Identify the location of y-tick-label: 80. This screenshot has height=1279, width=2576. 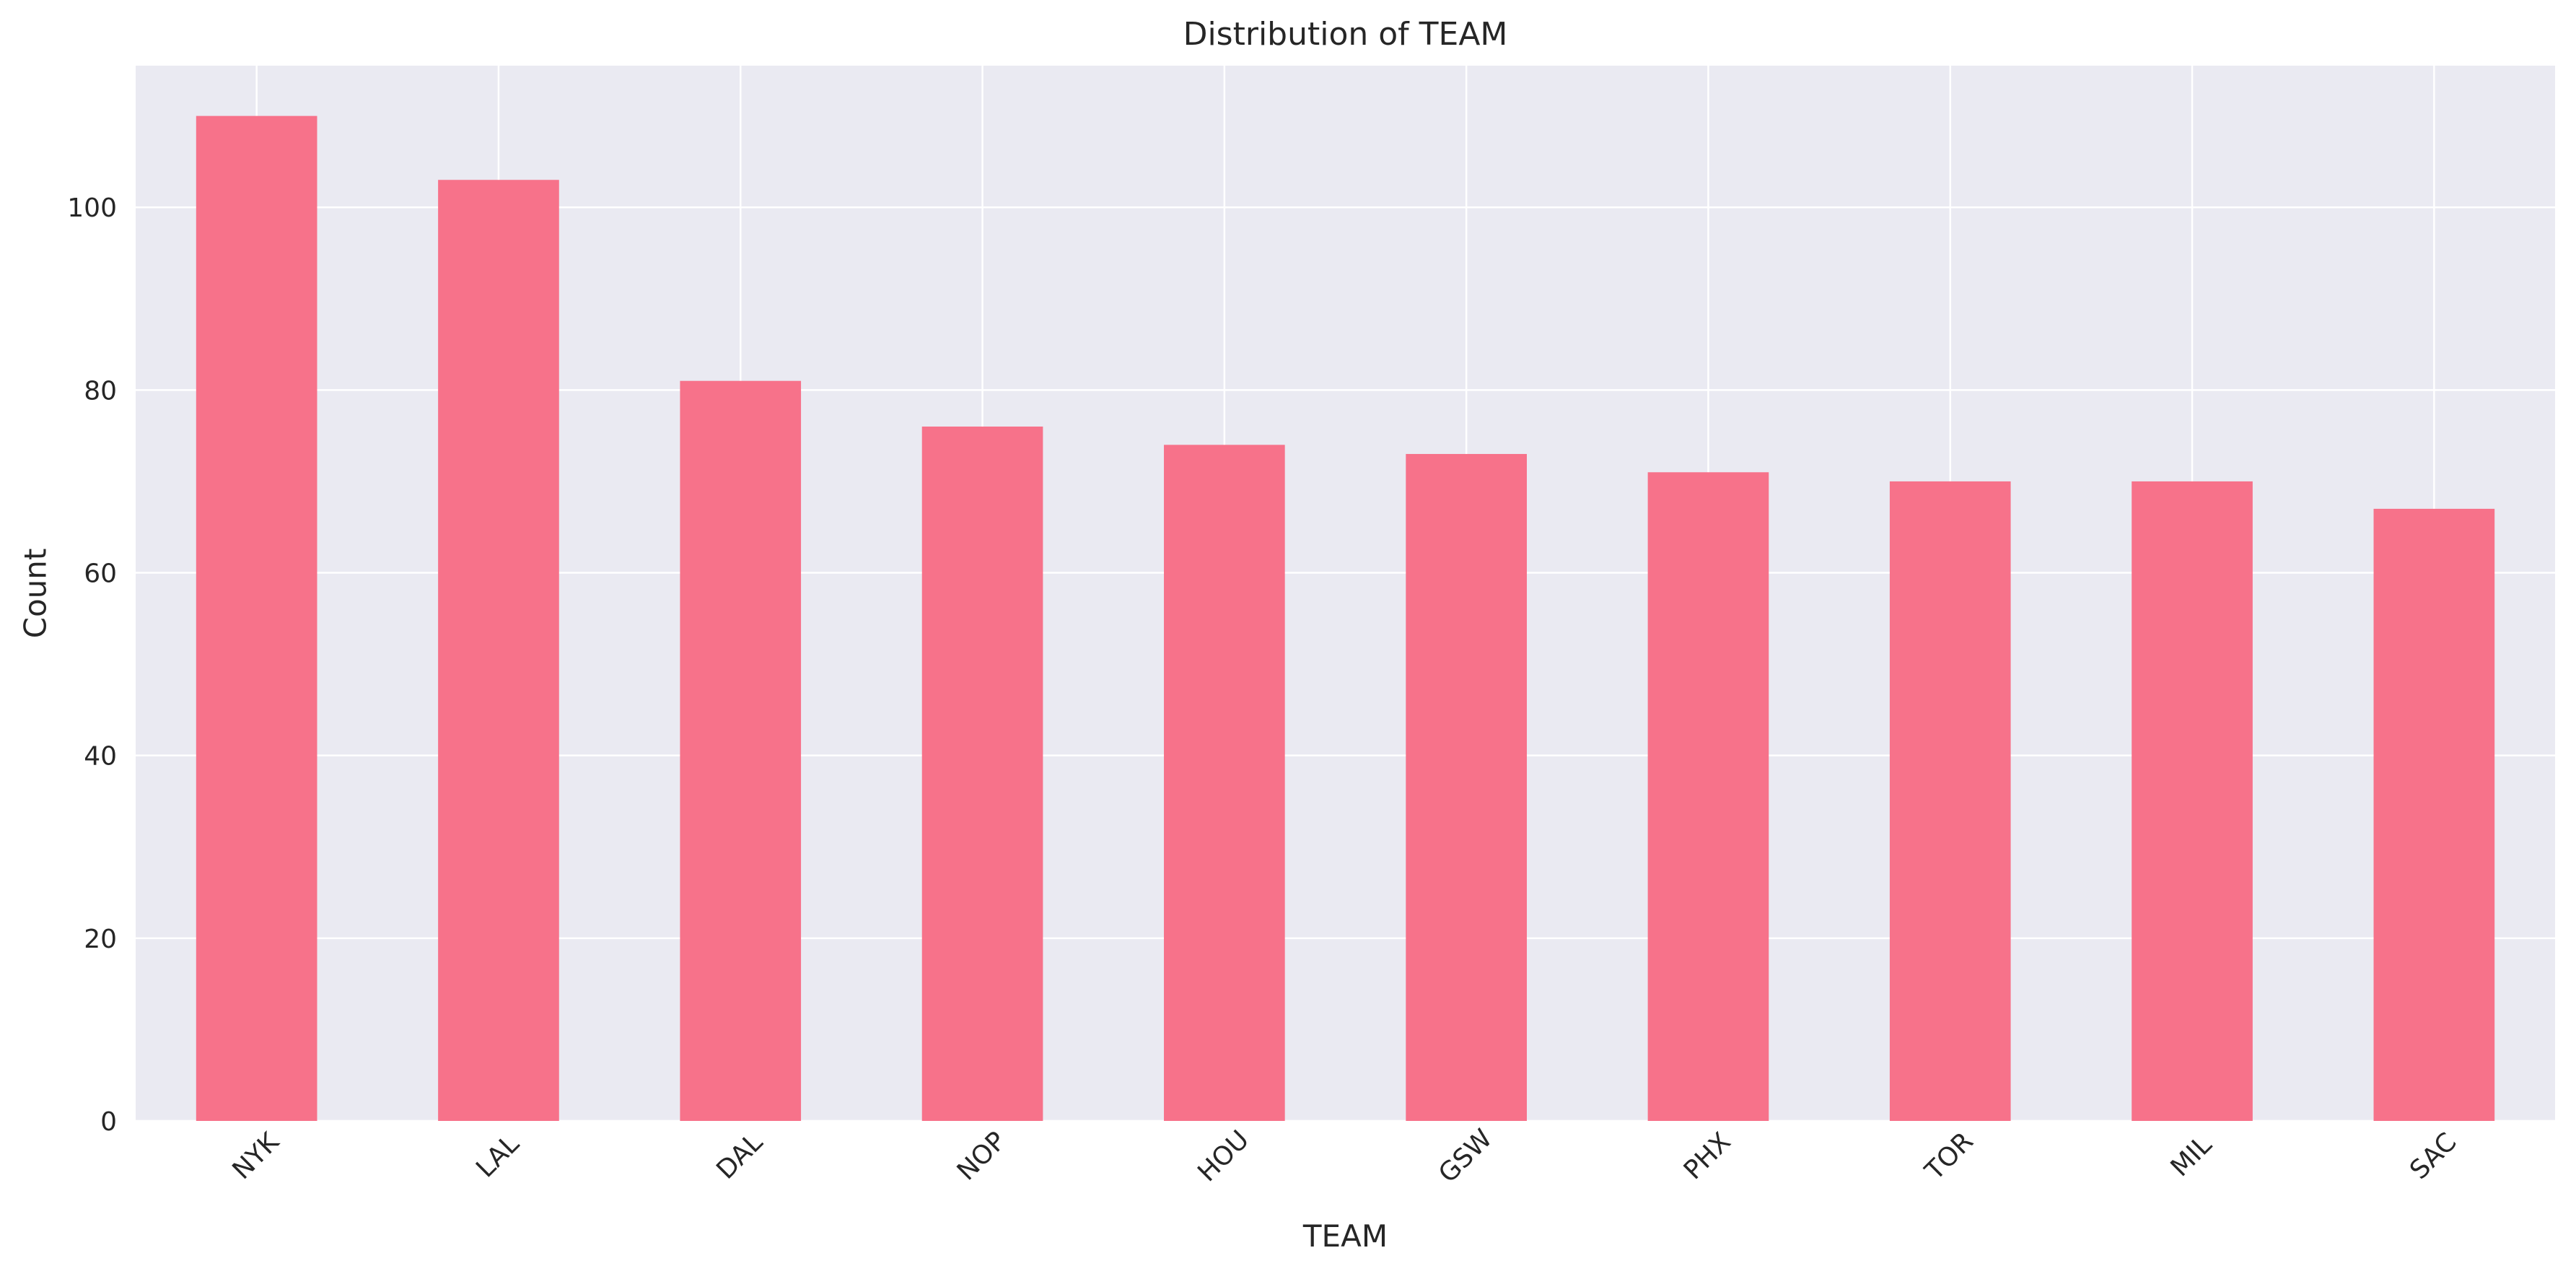
(101, 391).